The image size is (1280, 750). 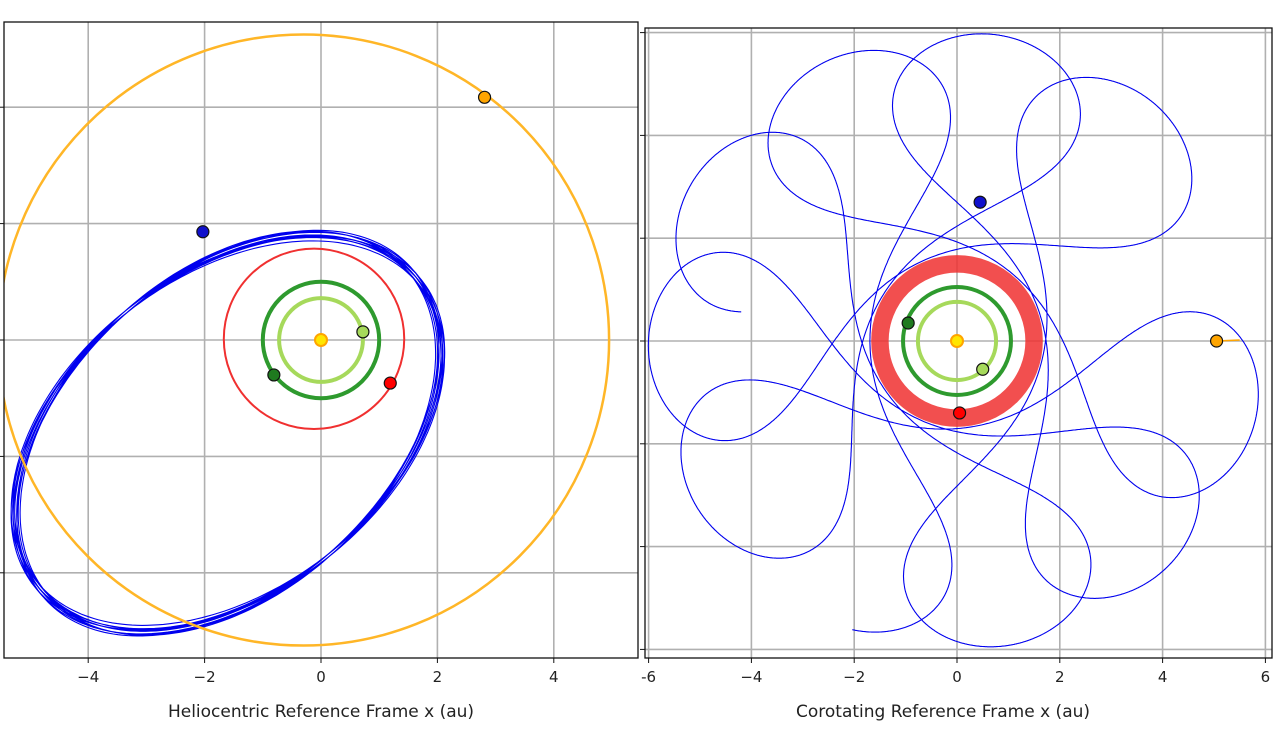 I want to click on corotating-x-axis-label: Corotating Reference Frame x (au), so click(x=943, y=712).